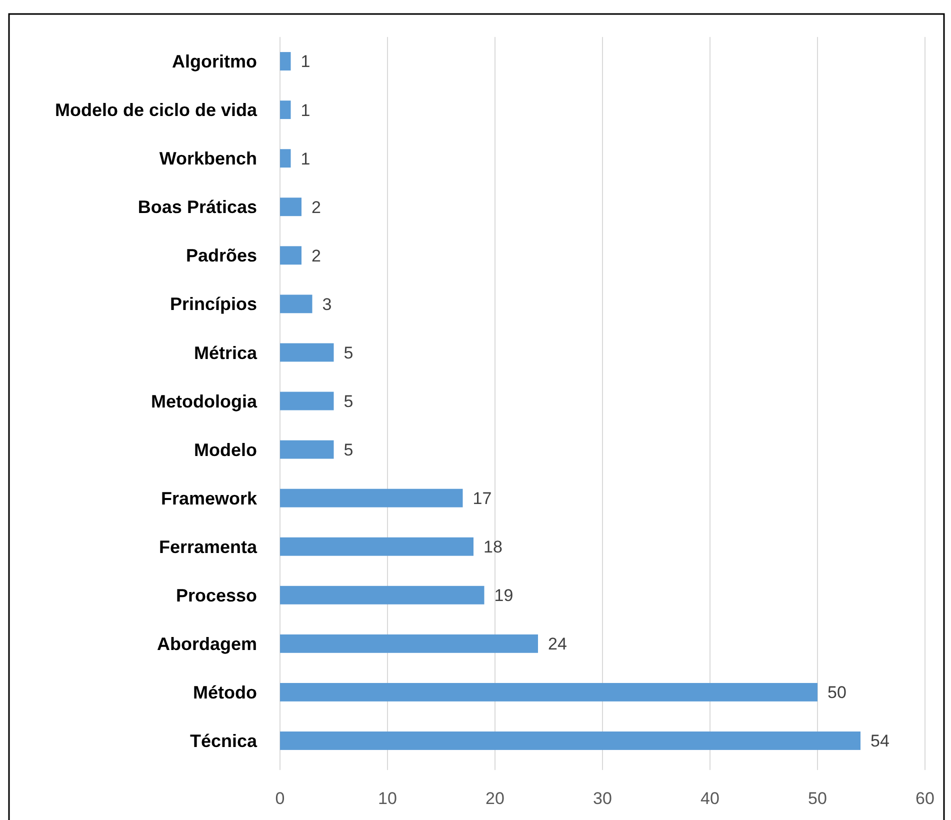 This screenshot has height=820, width=951. What do you see at coordinates (206, 644) in the screenshot?
I see `y-tick-label: Abordagem` at bounding box center [206, 644].